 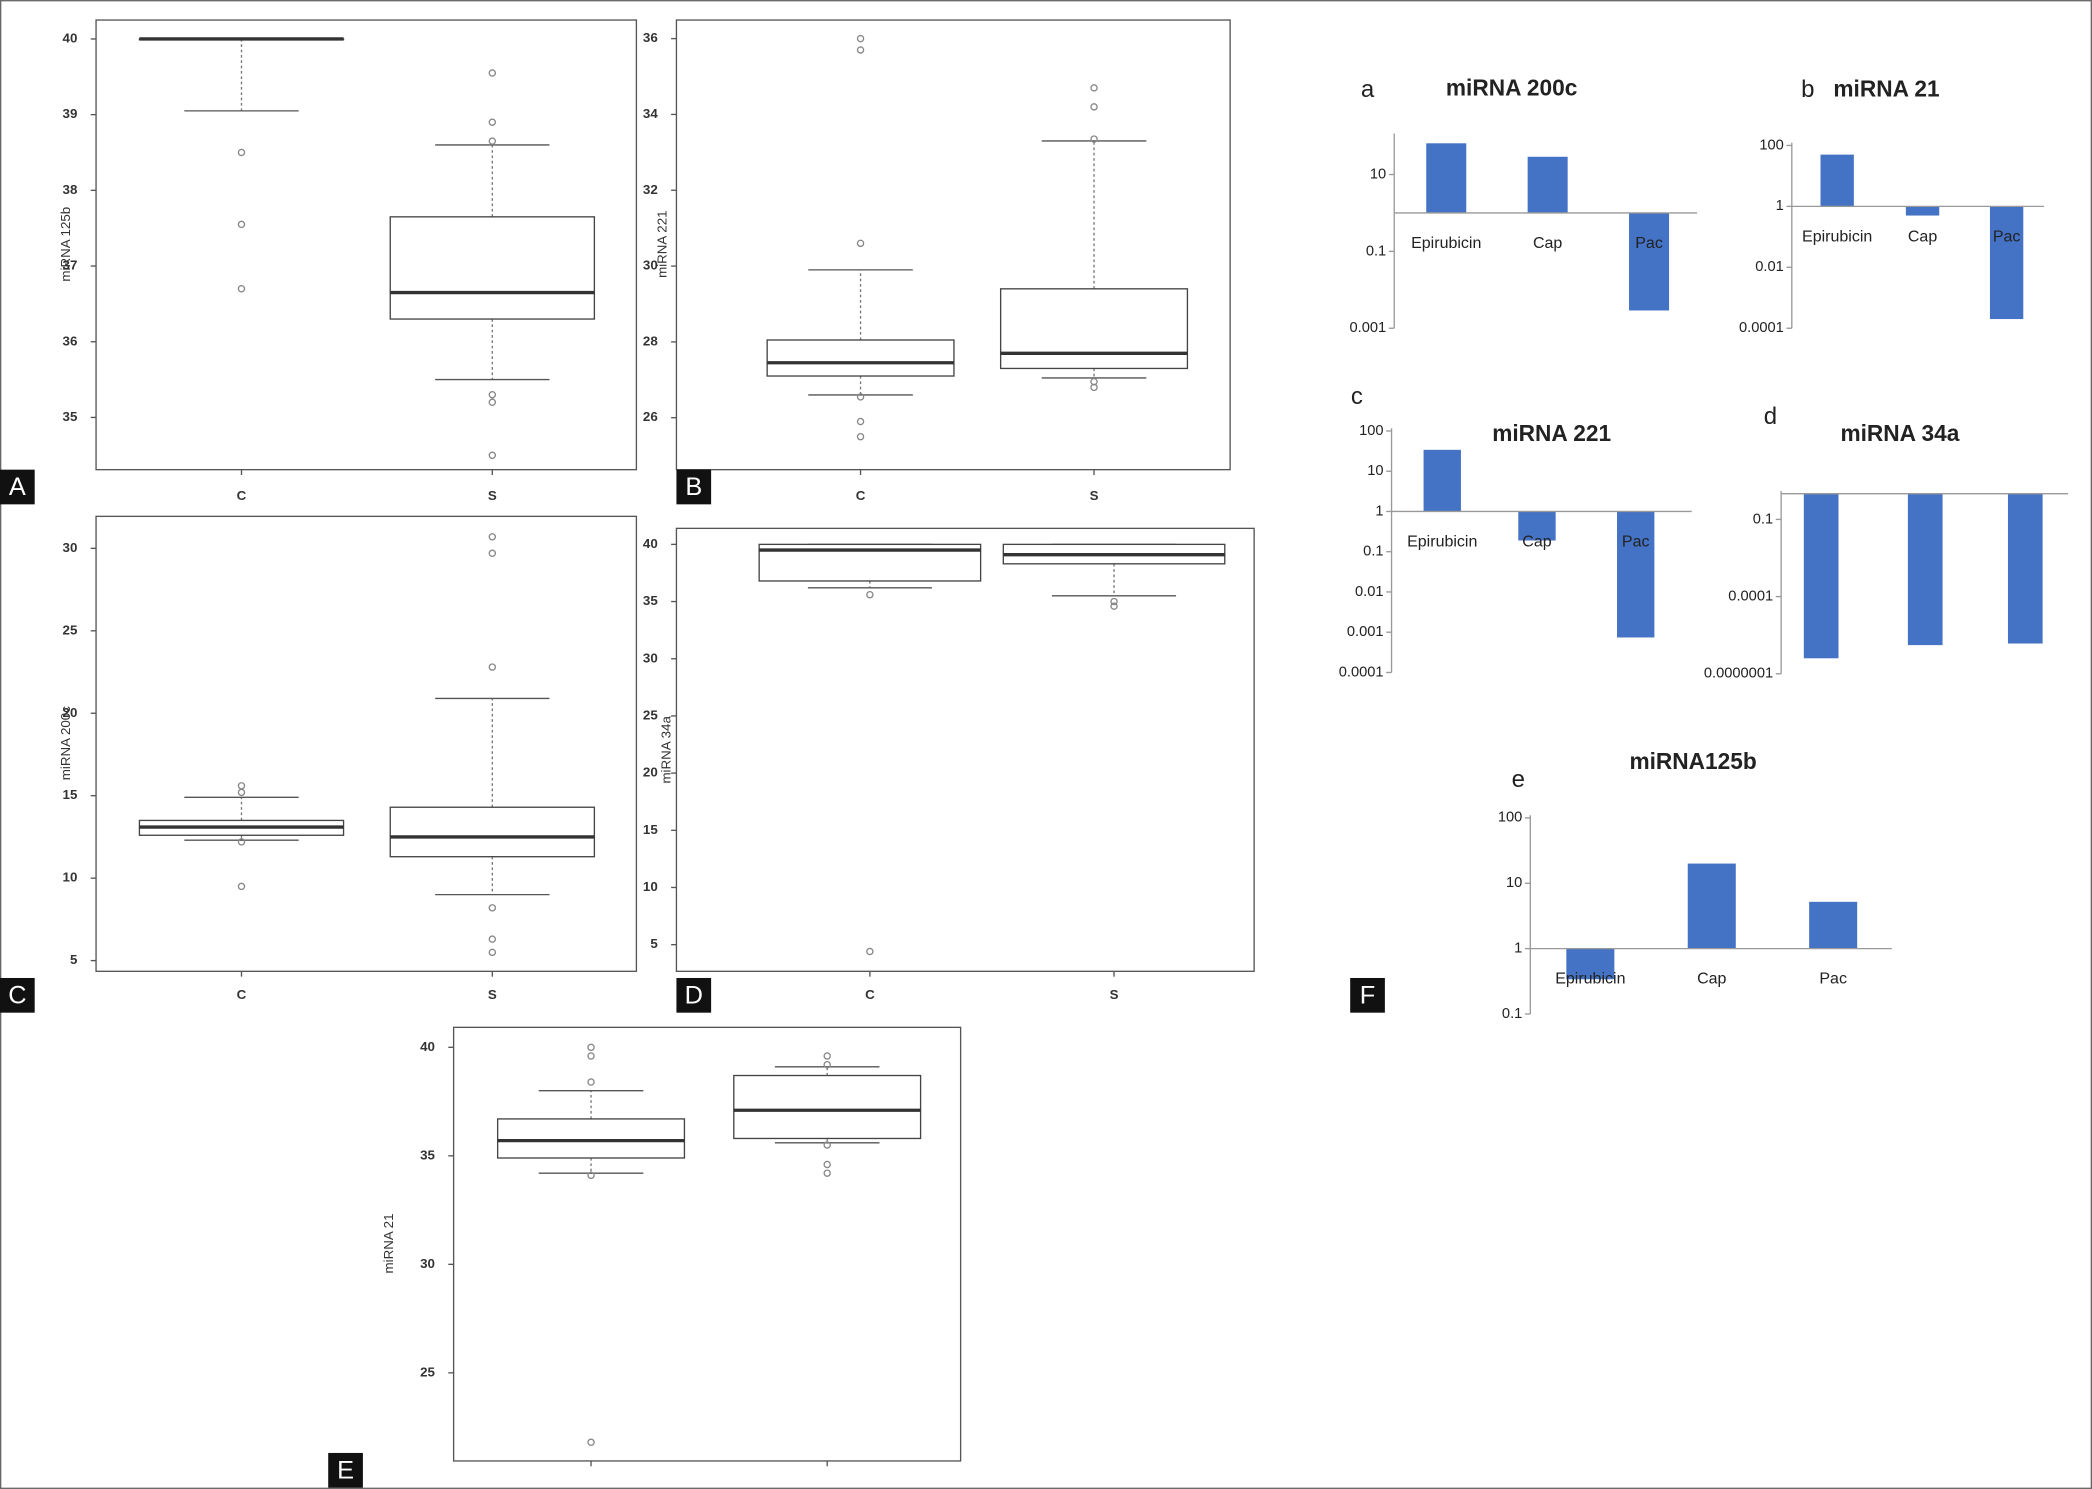 I want to click on y-axis-label: miRNA 21, so click(x=388, y=1243).